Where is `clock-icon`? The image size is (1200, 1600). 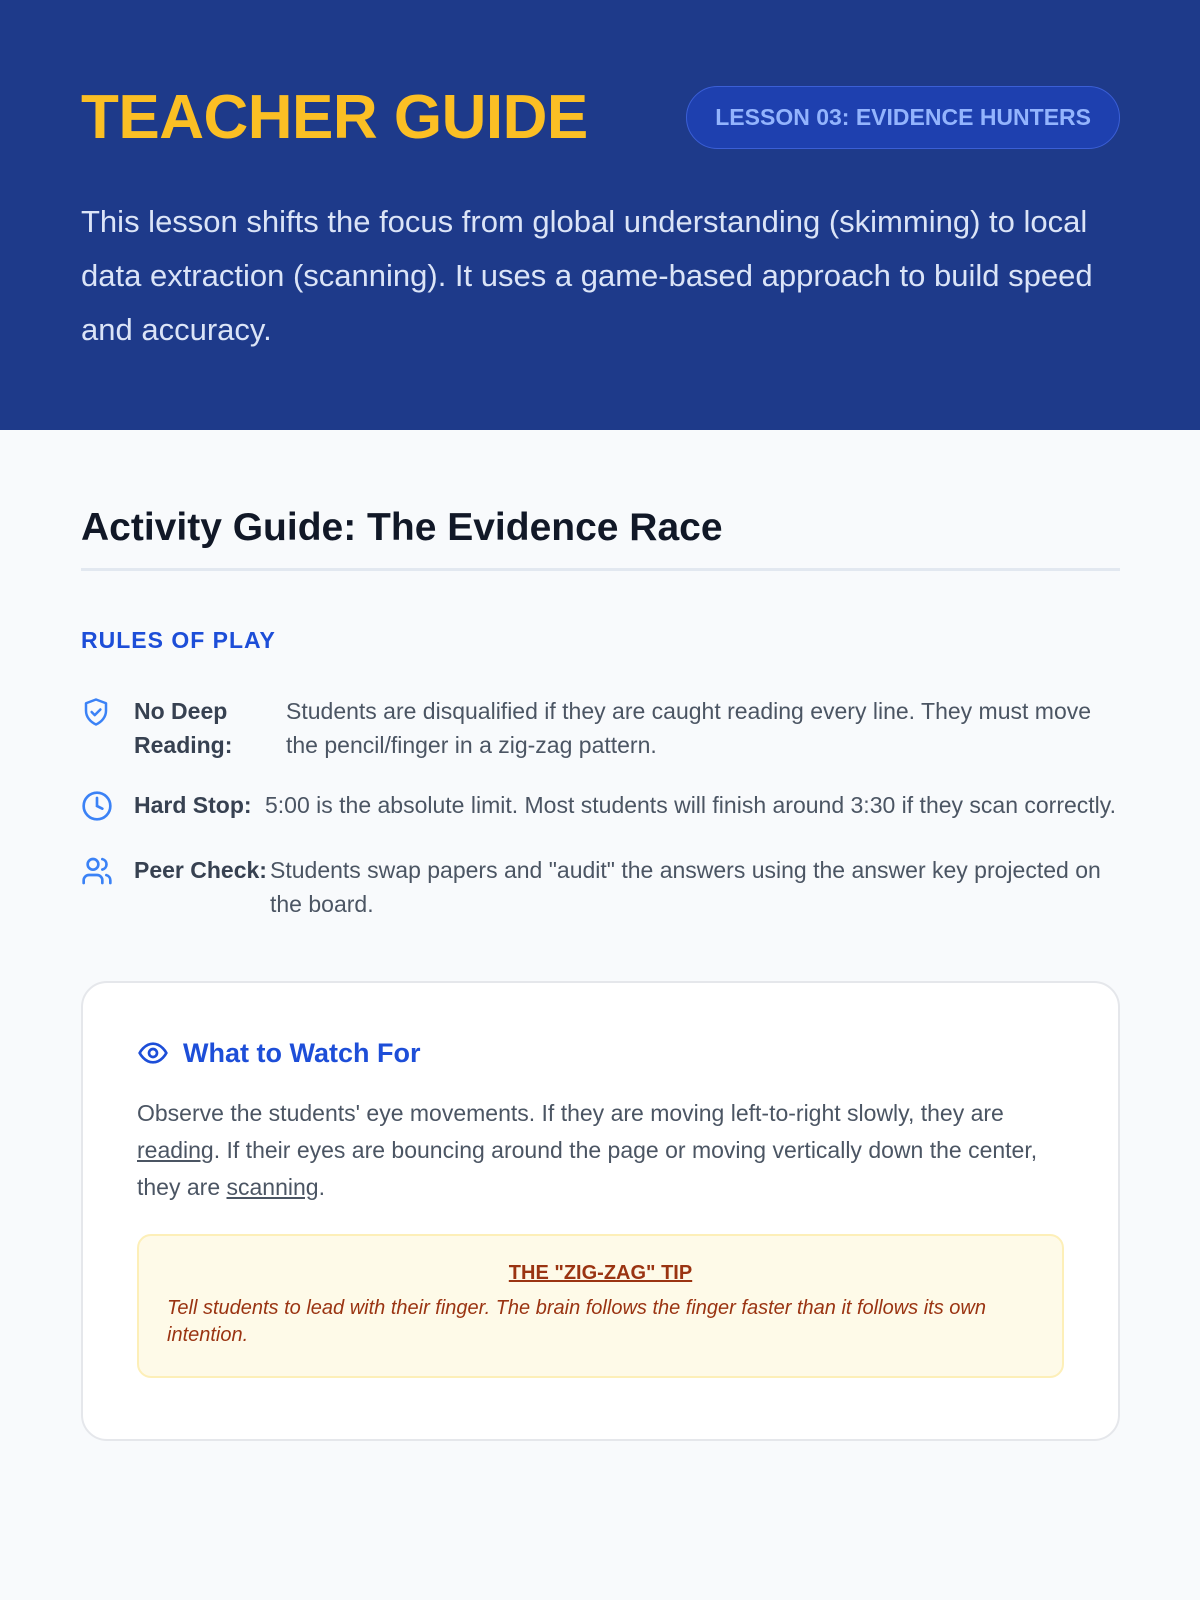
clock-icon is located at coordinates (107, 807).